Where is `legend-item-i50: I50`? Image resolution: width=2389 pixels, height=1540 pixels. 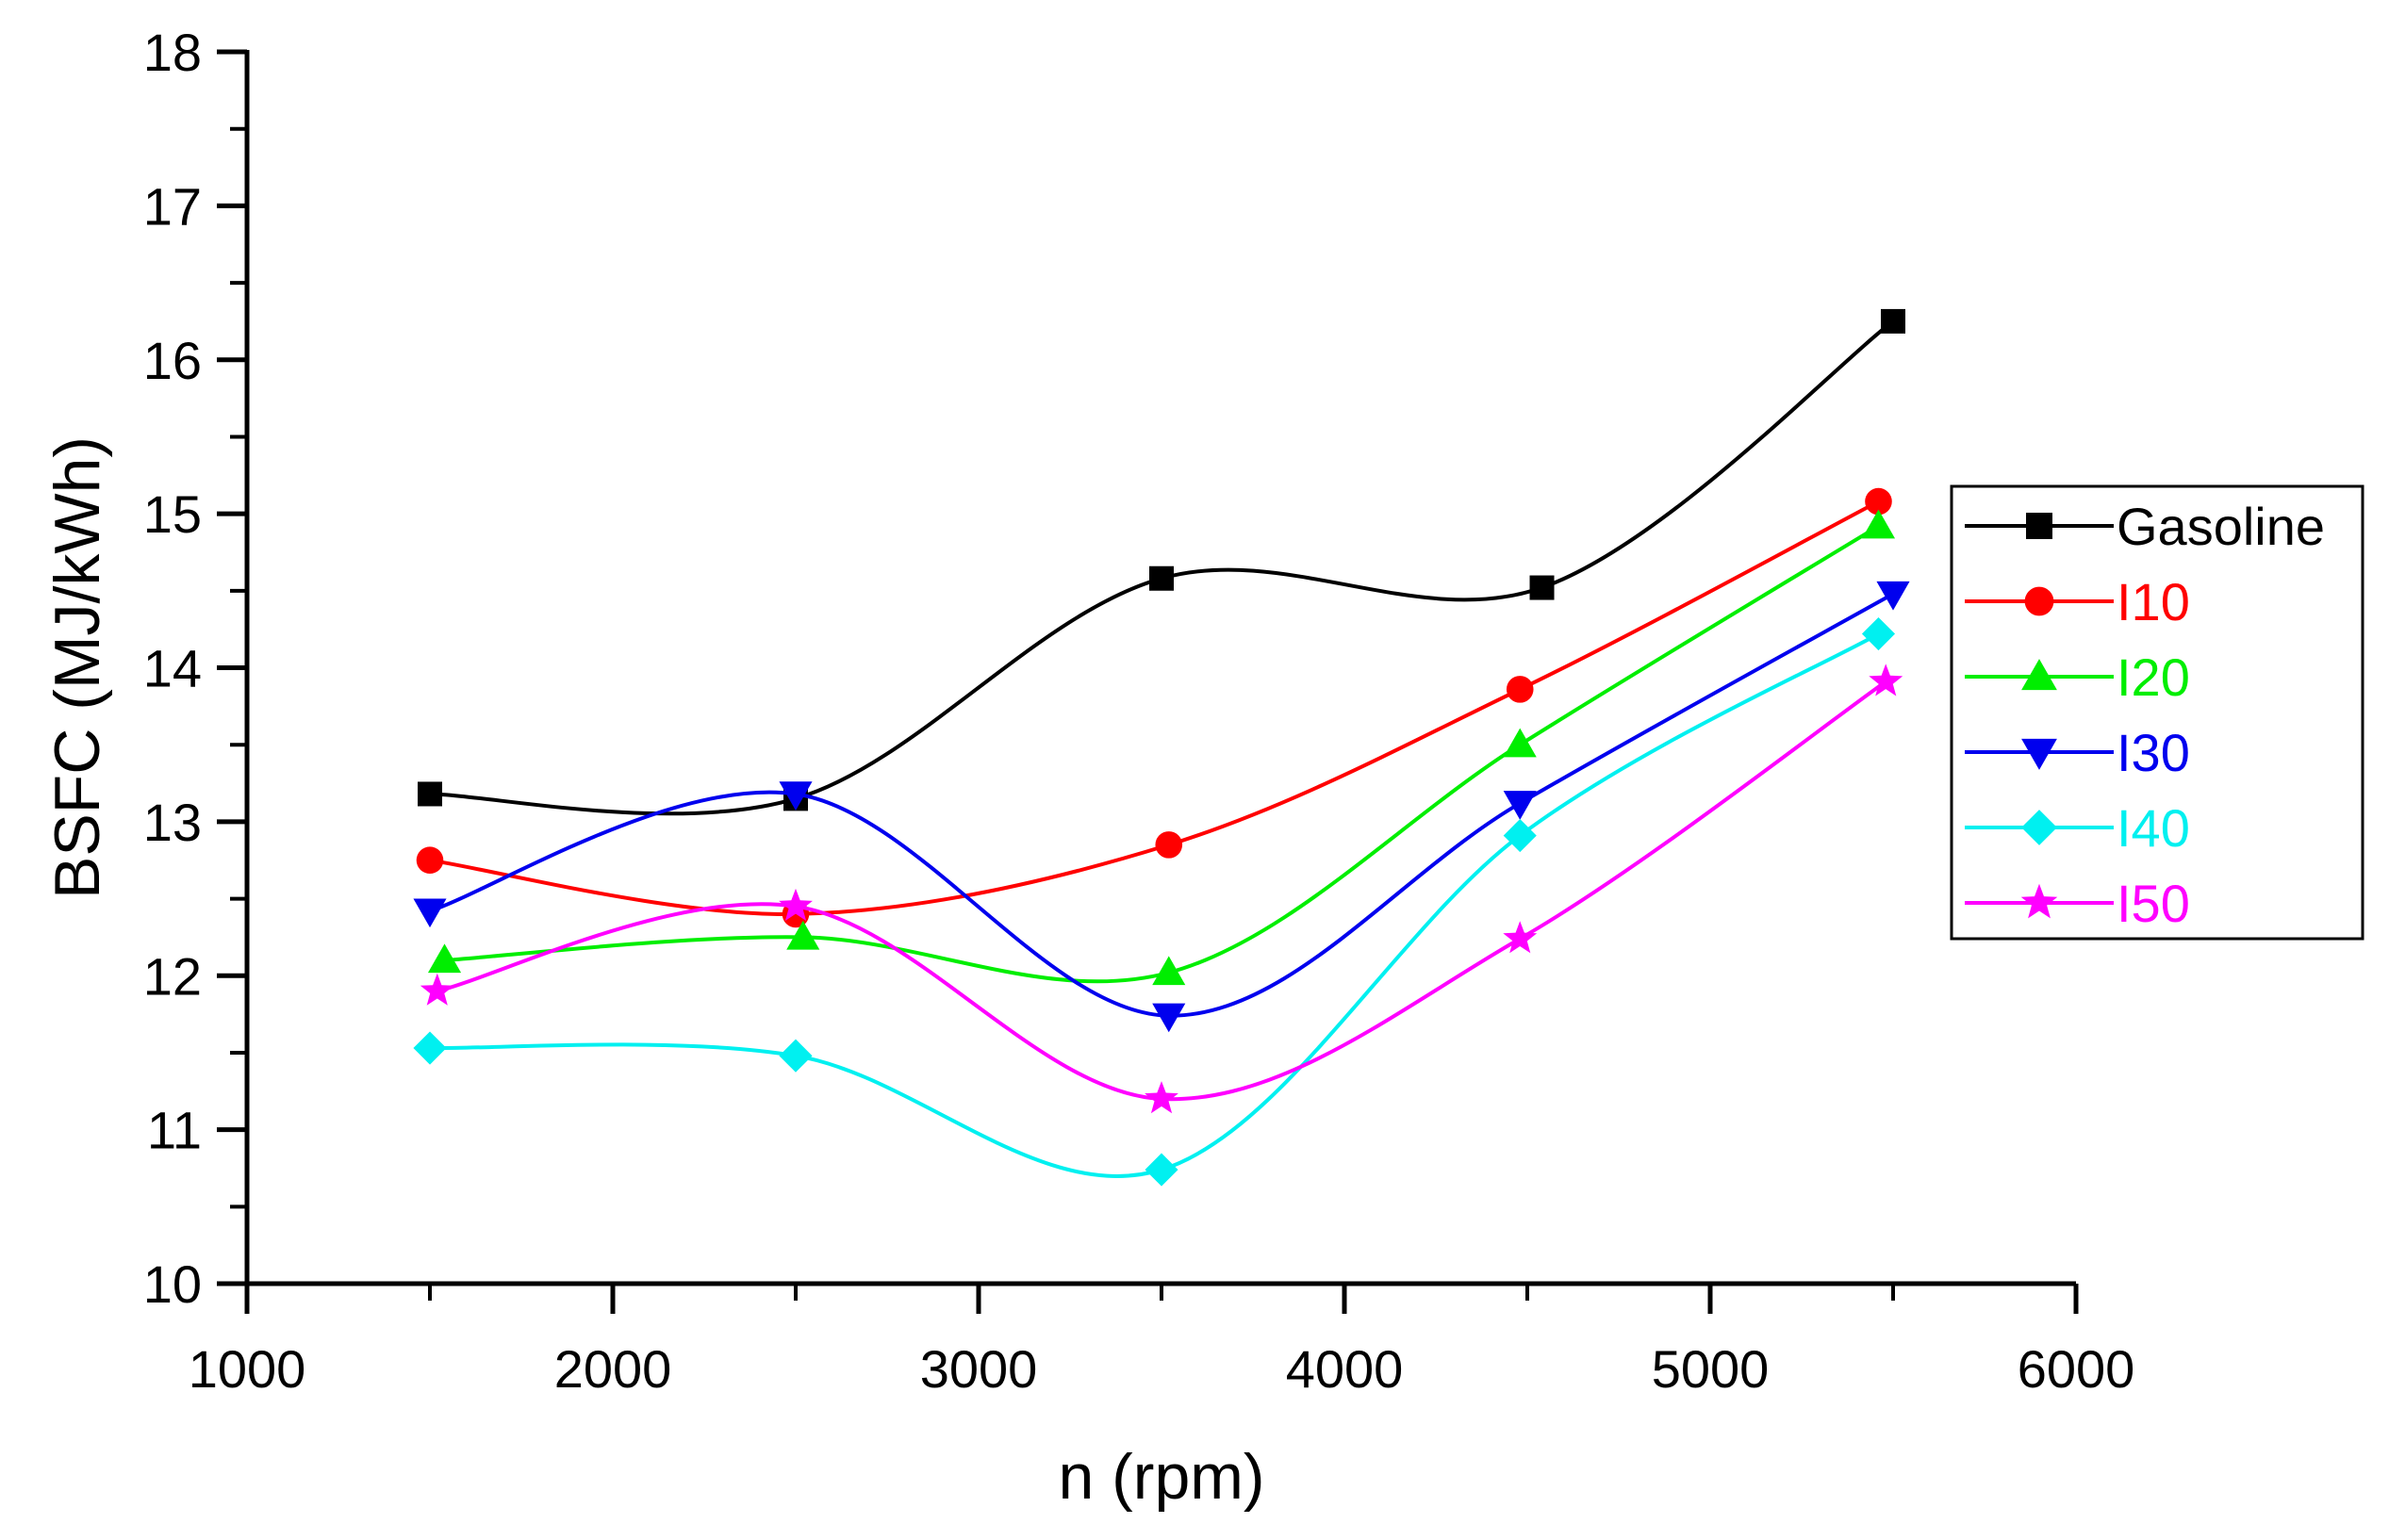 legend-item-i50: I50 is located at coordinates (2077, 903).